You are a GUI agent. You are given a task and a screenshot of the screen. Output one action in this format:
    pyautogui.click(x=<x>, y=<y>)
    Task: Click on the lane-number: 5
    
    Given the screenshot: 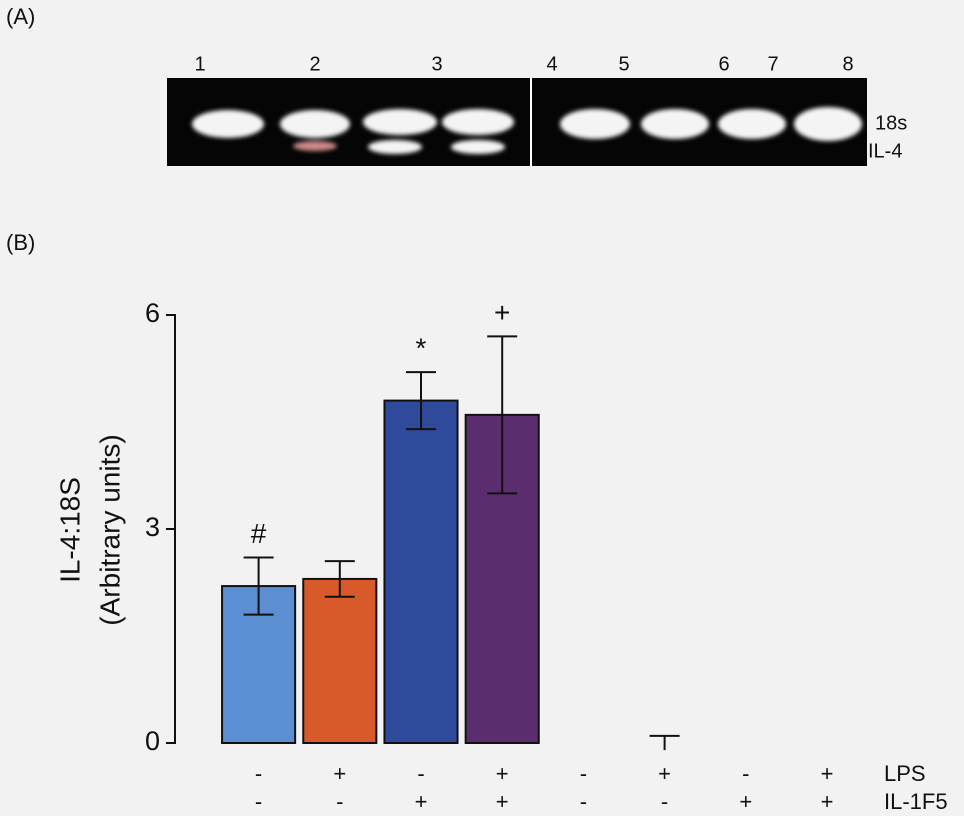 What is the action you would take?
    pyautogui.click(x=623, y=64)
    